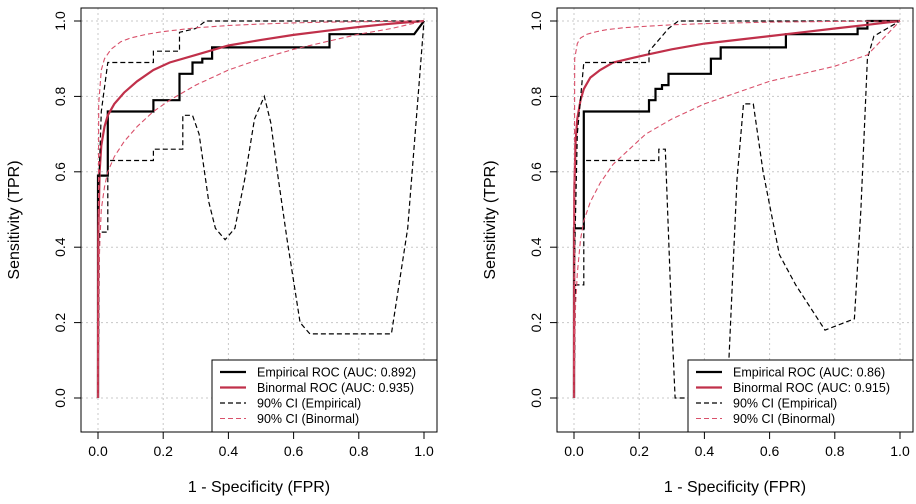  I want to click on legend-label: Empirical ROC (AUC: 0.892), so click(336, 373).